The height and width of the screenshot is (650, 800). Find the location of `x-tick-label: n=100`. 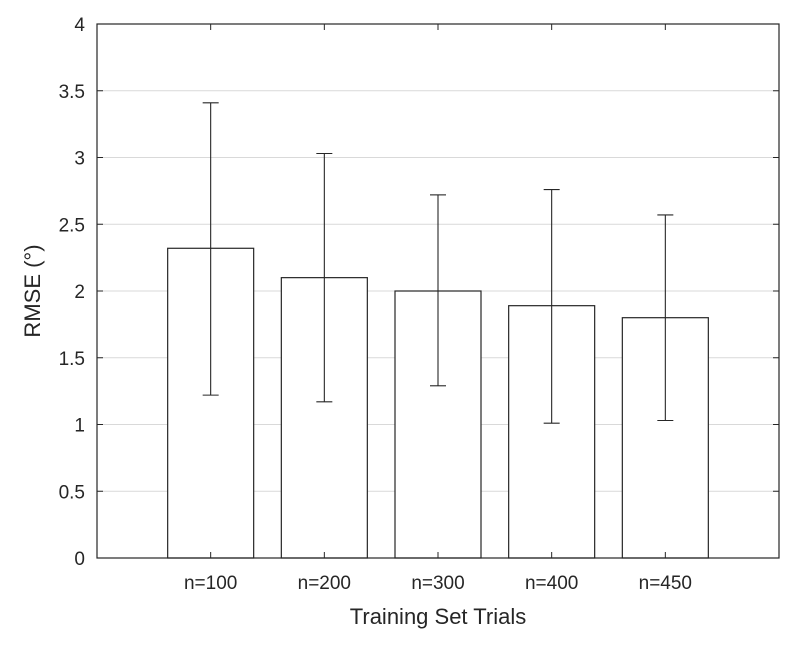

x-tick-label: n=100 is located at coordinates (210, 583).